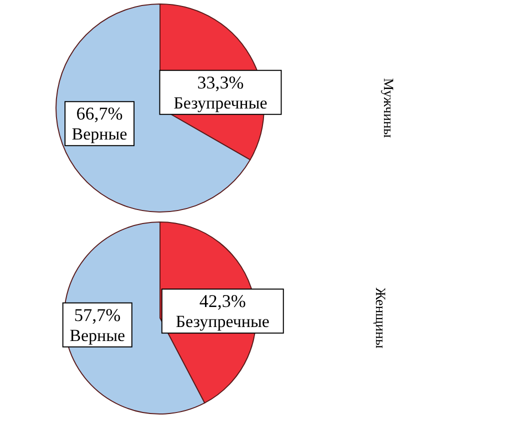 This screenshot has width=525, height=430. Describe the element at coordinates (99, 114) in the screenshot. I see `data-label: 66,7%` at that location.